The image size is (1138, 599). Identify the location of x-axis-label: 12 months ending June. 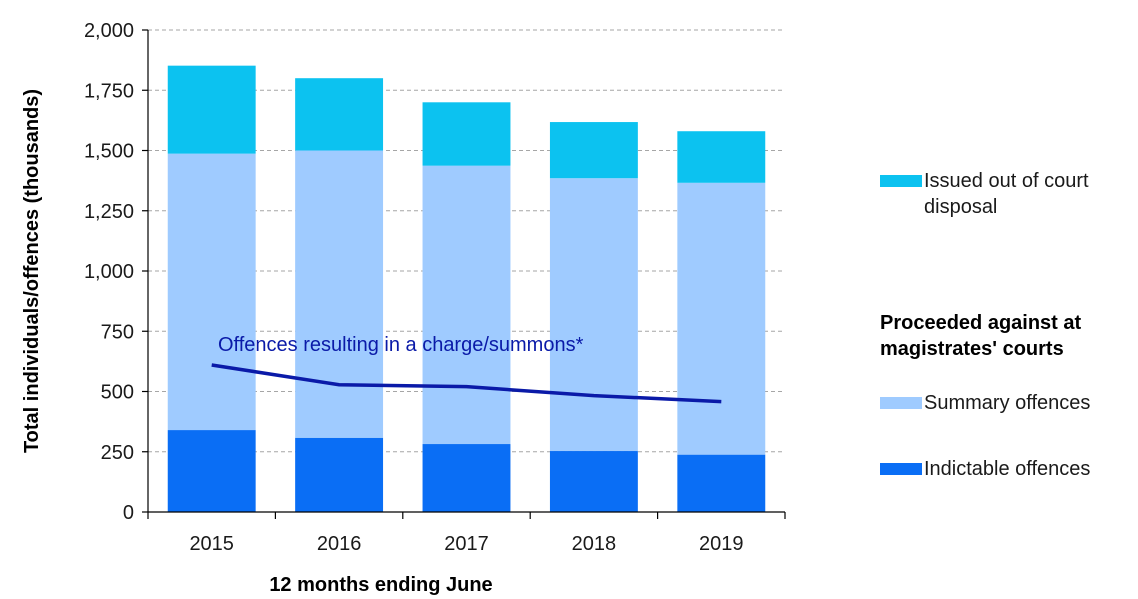
(380, 585).